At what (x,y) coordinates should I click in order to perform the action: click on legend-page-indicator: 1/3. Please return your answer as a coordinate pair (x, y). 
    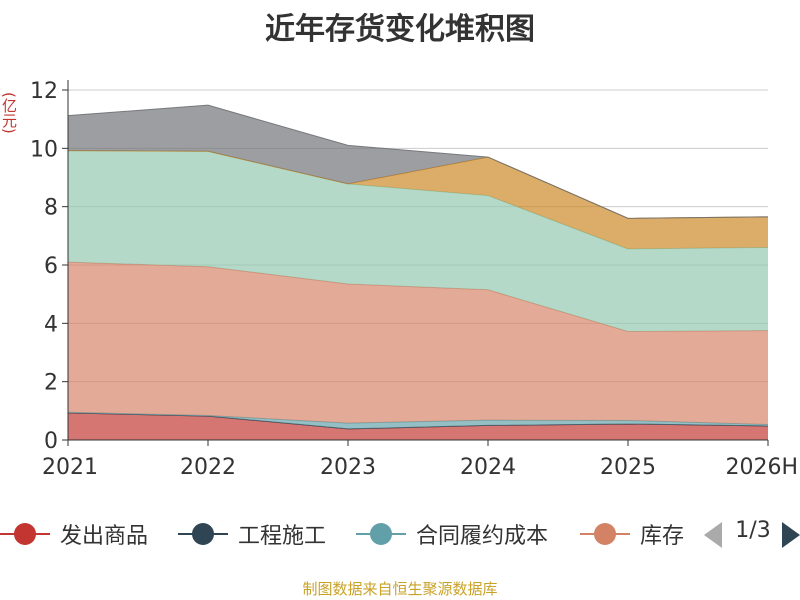
    Looking at the image, I should click on (753, 530).